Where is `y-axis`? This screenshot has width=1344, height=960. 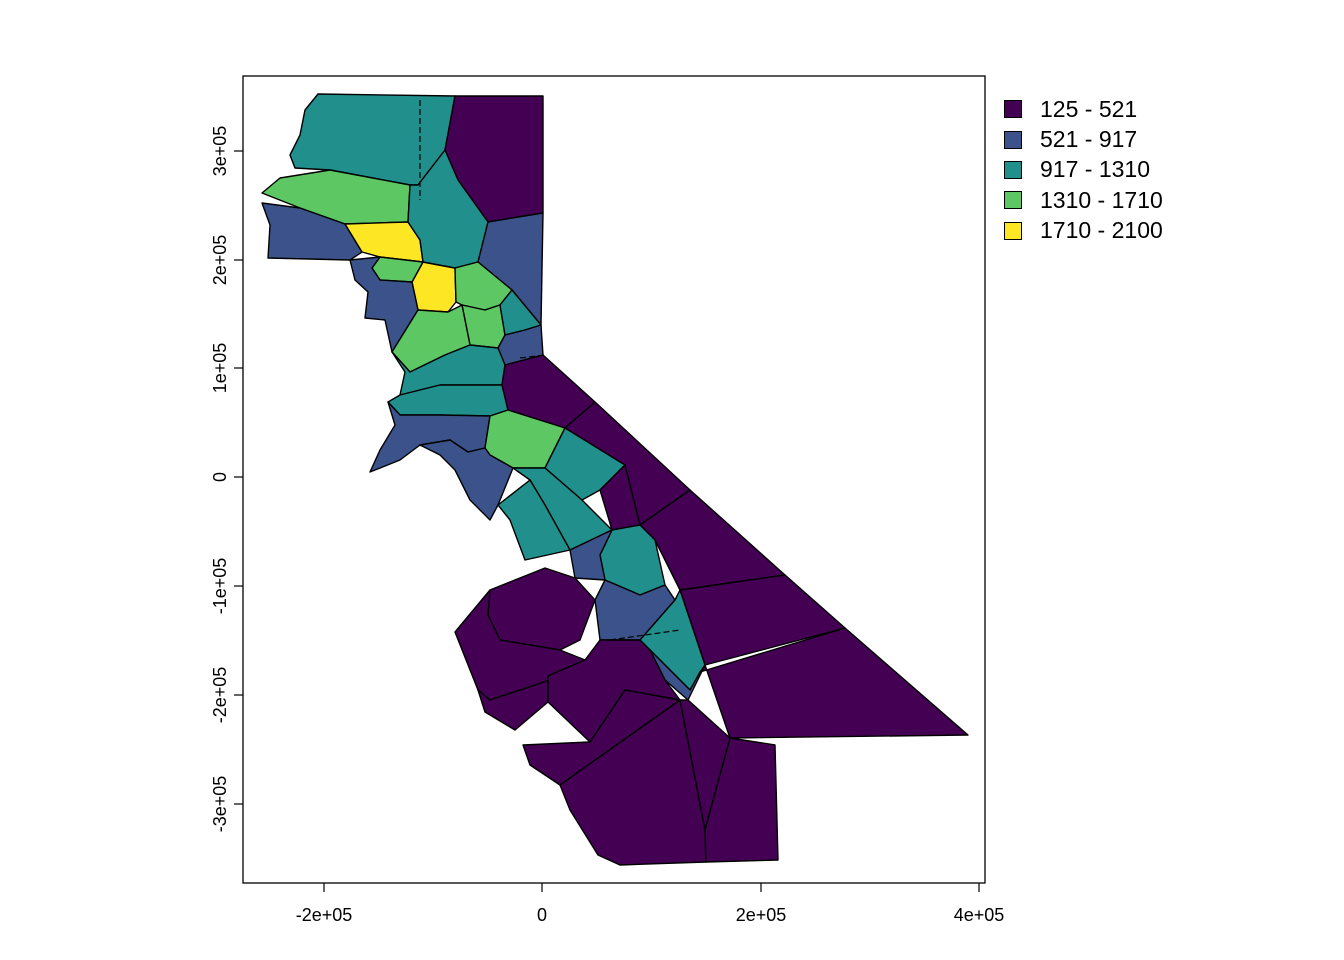
y-axis is located at coordinates (238, 477).